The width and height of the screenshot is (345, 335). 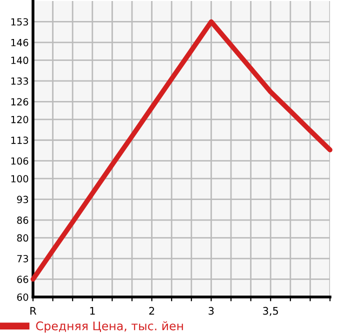 What do you see at coordinates (211, 310) in the screenshot?
I see `x-tick-label: 3` at bounding box center [211, 310].